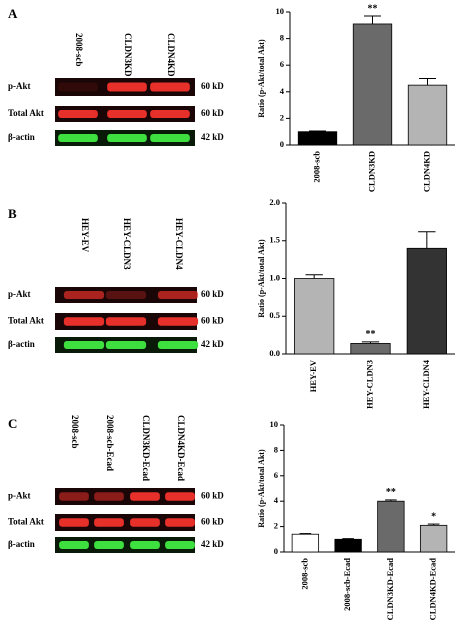 The height and width of the screenshot is (620, 474). I want to click on panel-label: C, so click(12, 423).